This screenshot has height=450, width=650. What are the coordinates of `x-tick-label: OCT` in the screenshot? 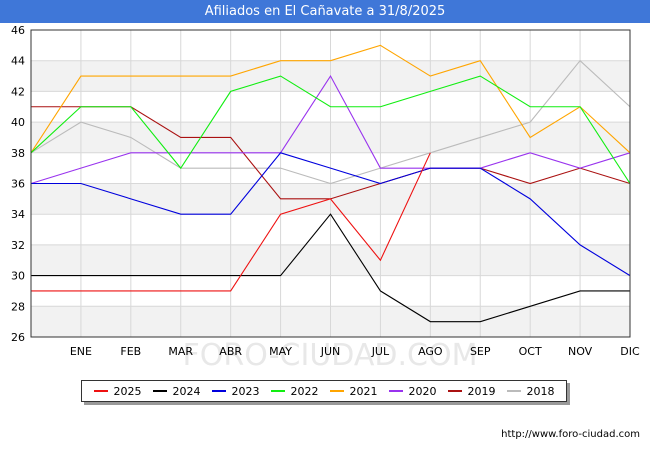 It's located at (530, 351).